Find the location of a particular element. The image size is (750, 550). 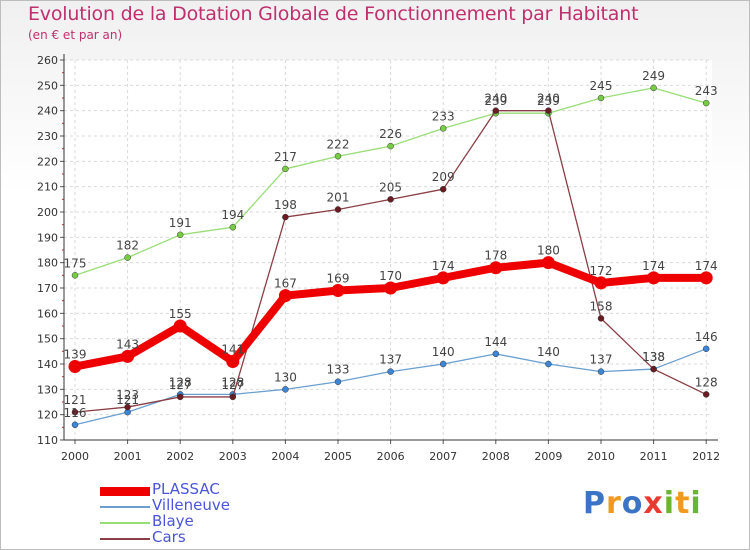

y-tick-label: 170 is located at coordinates (47, 288).